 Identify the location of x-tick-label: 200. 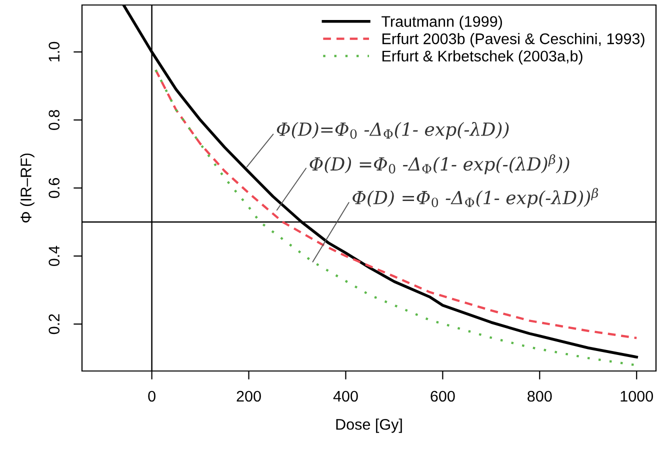
(248, 396).